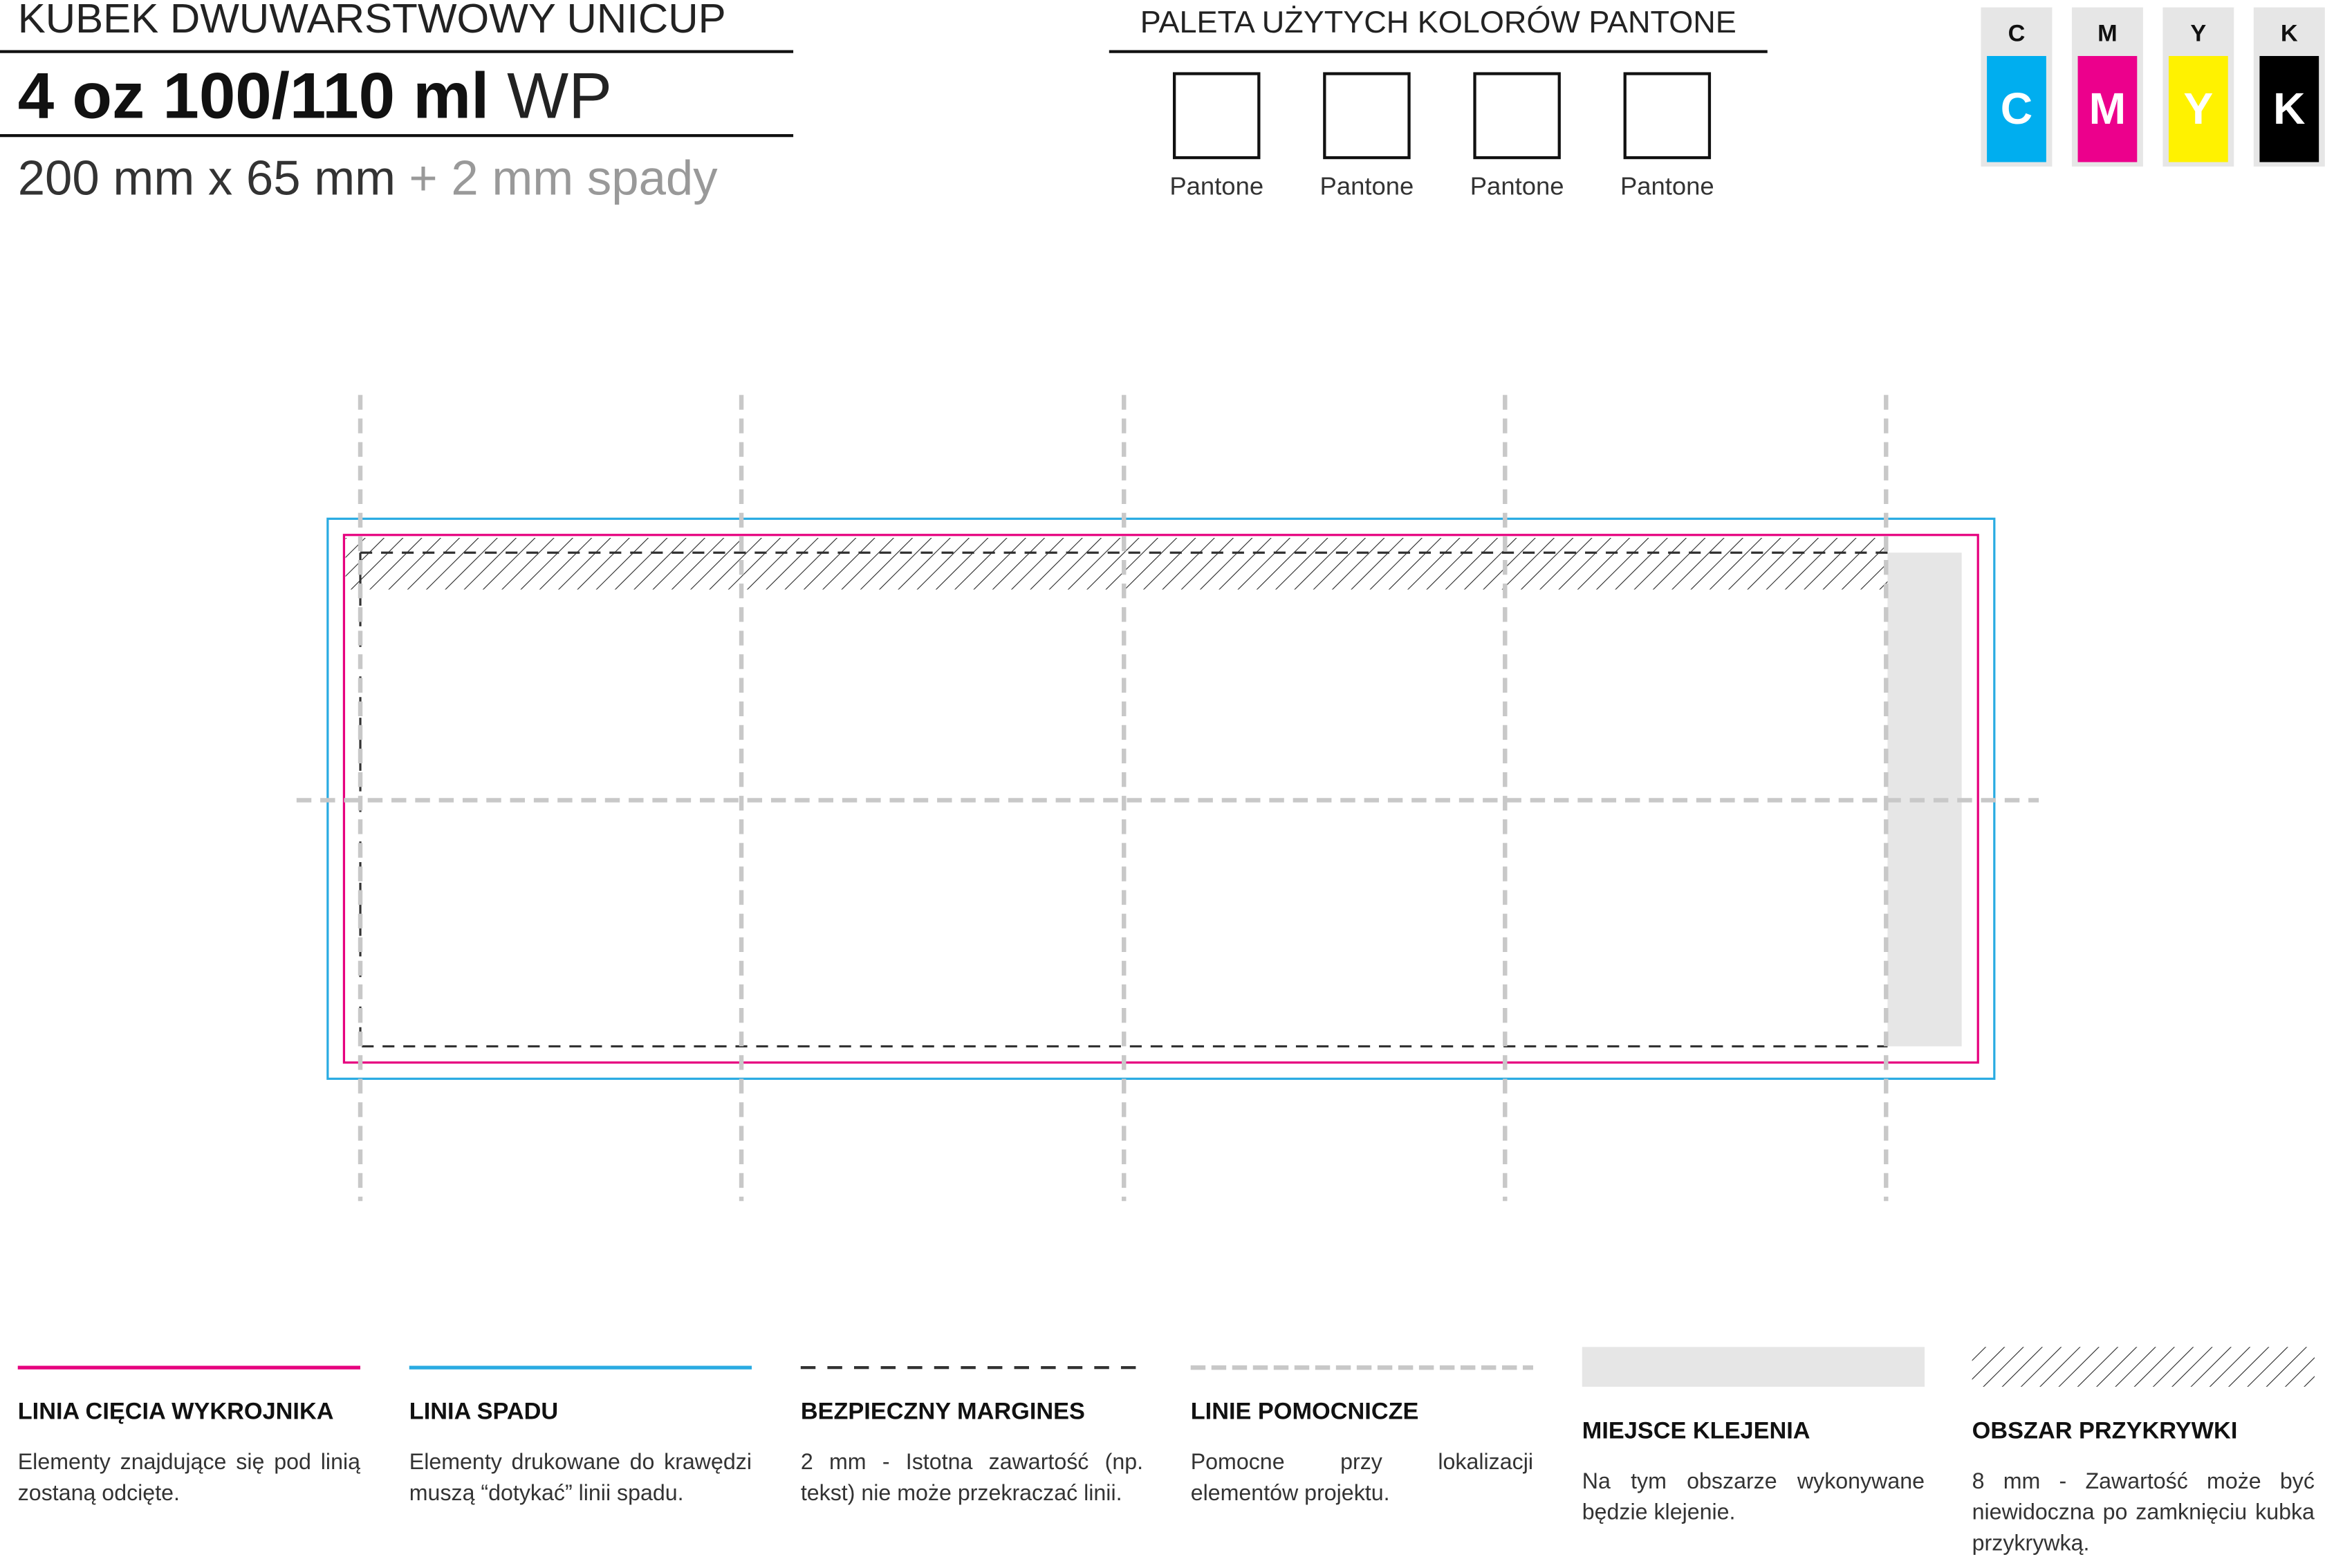 This screenshot has width=2325, height=1568. What do you see at coordinates (372, 20) in the screenshot?
I see `product-name: KUBEK DWUWARSTWOWY UNICUP` at bounding box center [372, 20].